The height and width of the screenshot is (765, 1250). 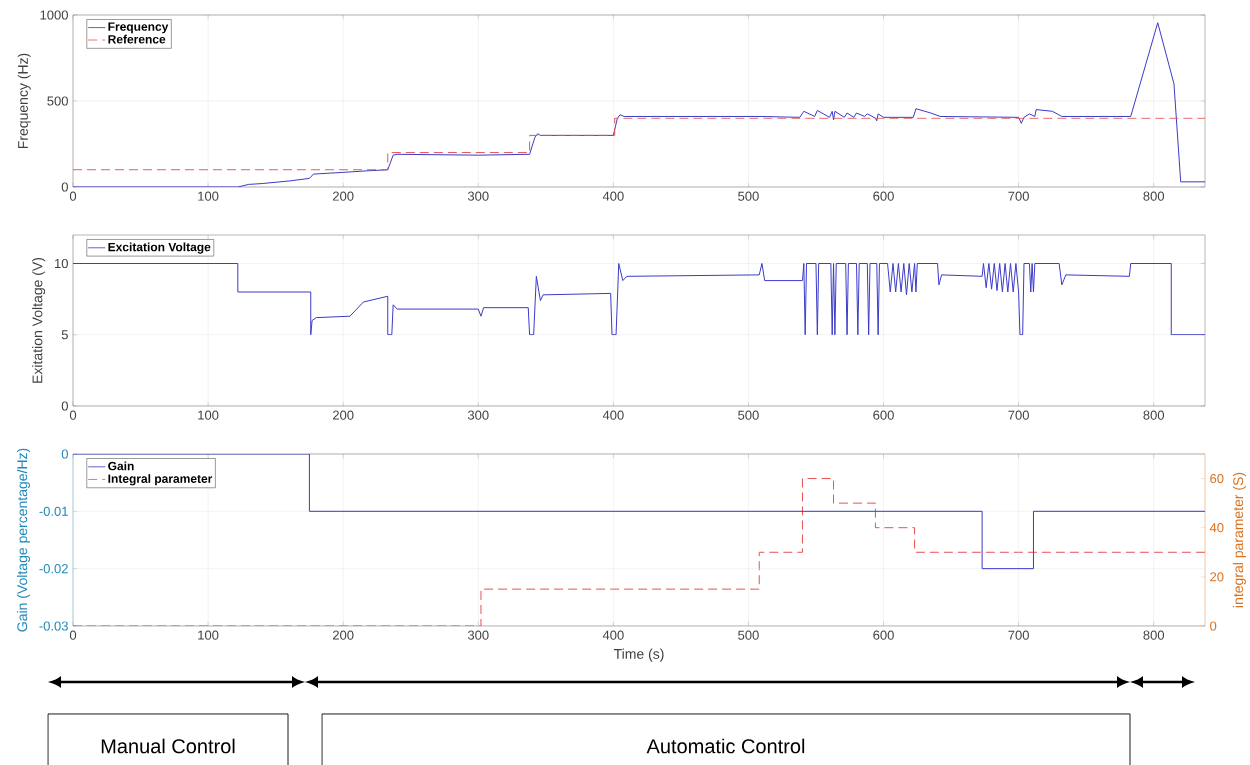 What do you see at coordinates (638, 655) in the screenshot?
I see `x-axis-title: Time (s)` at bounding box center [638, 655].